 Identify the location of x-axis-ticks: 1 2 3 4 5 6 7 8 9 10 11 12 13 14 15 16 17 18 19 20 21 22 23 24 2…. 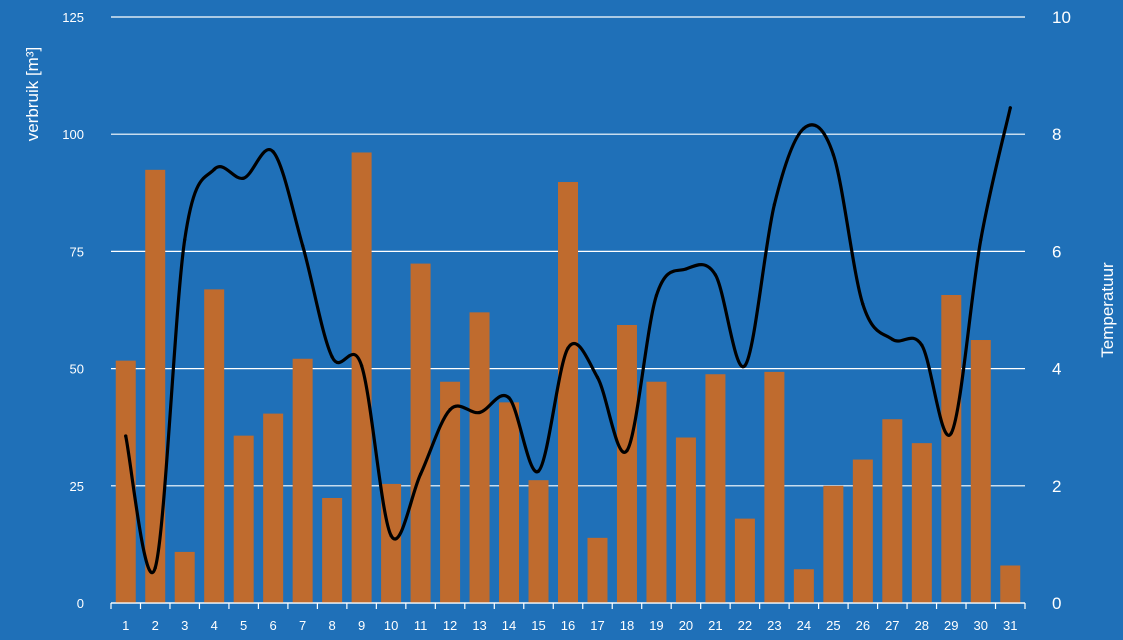
(569, 625).